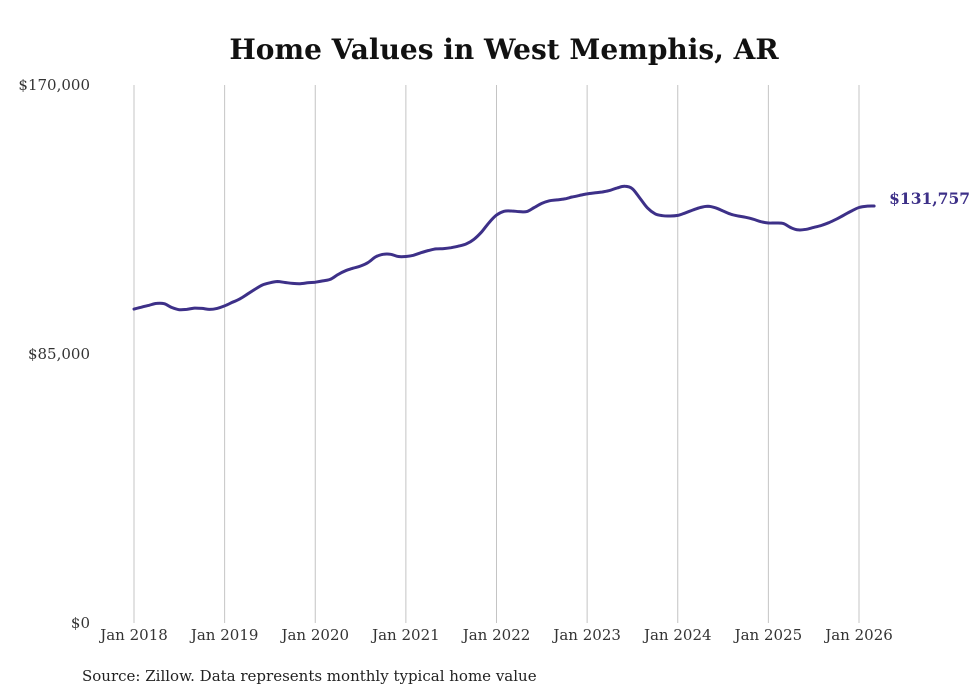 The width and height of the screenshot is (980, 699). What do you see at coordinates (586, 635) in the screenshot?
I see `x-tick-label: Jan 2023` at bounding box center [586, 635].